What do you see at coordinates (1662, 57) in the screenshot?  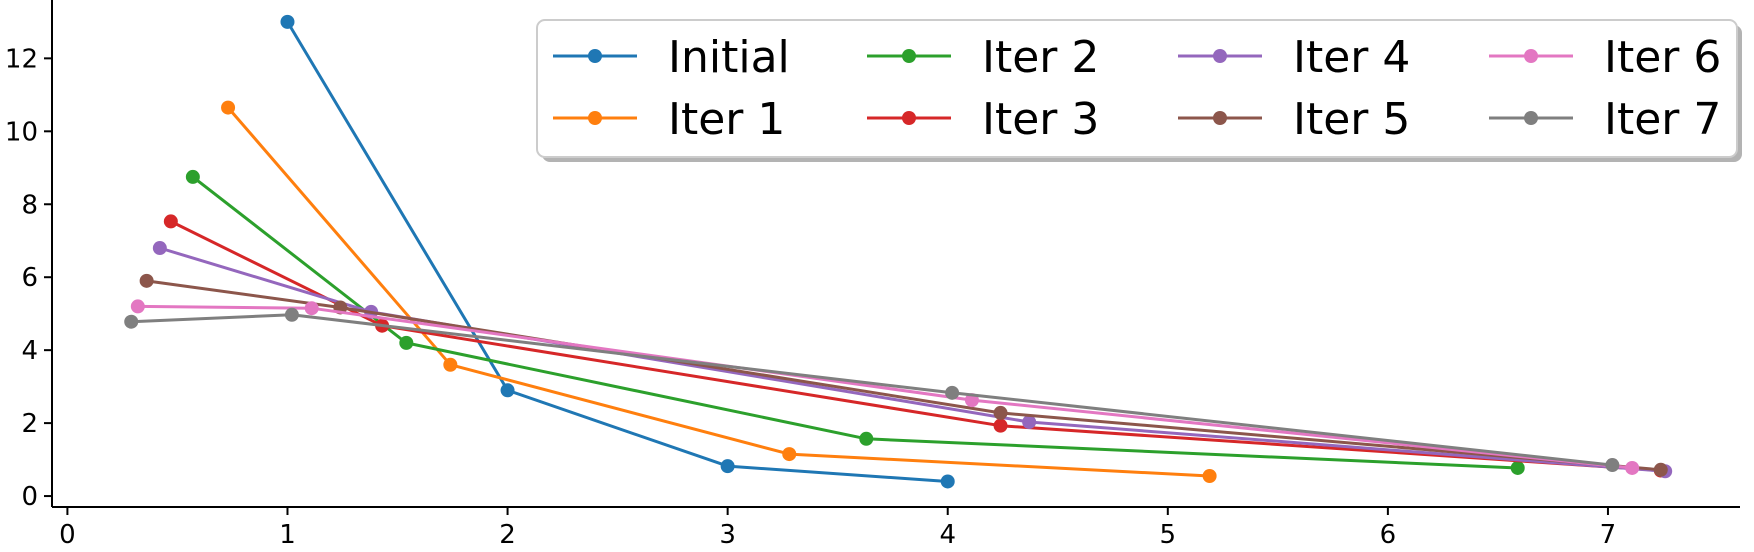 I see `legend-label: Iter 6` at bounding box center [1662, 57].